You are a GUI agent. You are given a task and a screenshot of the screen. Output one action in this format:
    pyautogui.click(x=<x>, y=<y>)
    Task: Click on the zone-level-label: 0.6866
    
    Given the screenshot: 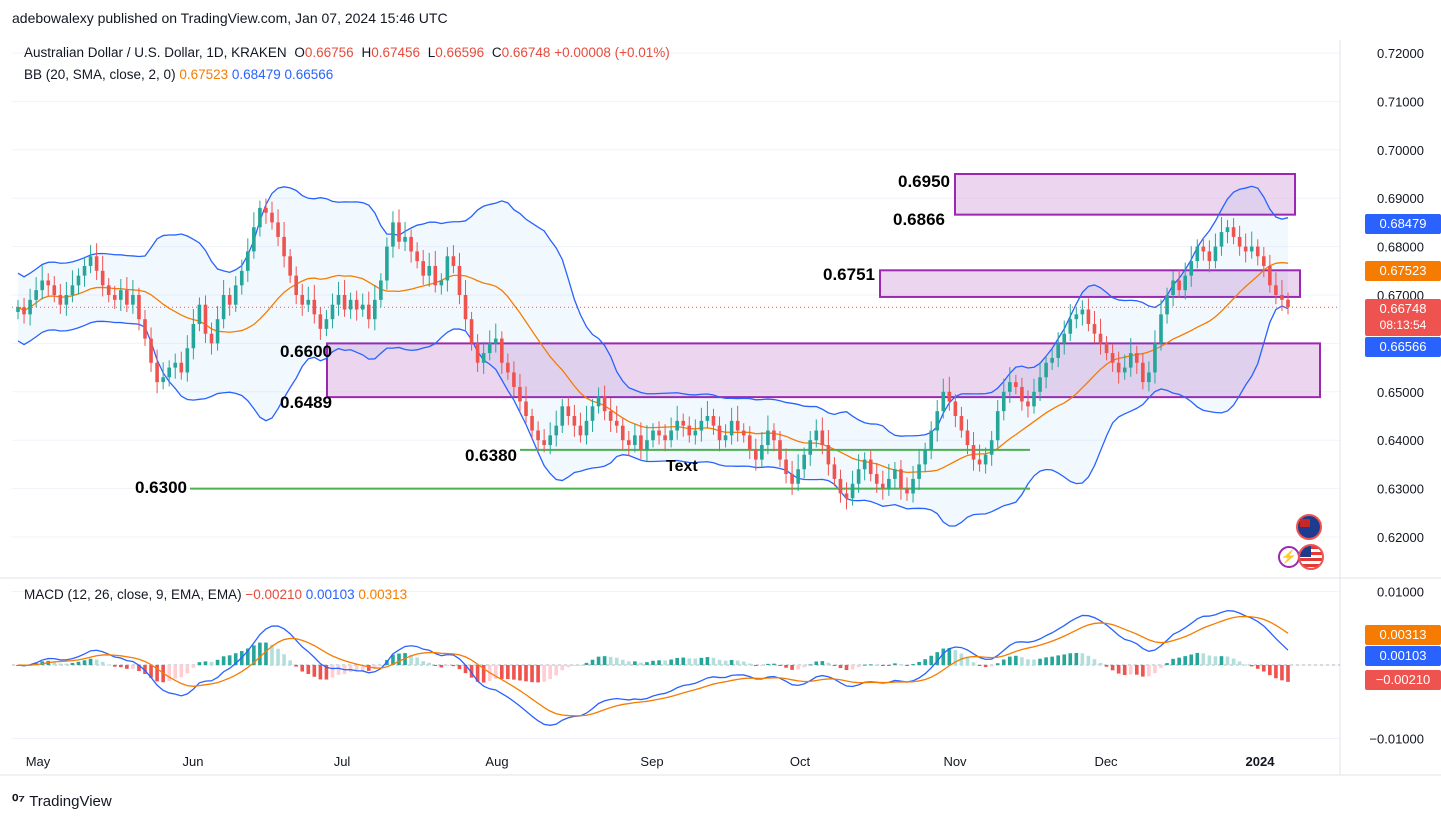 What is the action you would take?
    pyautogui.click(x=919, y=219)
    